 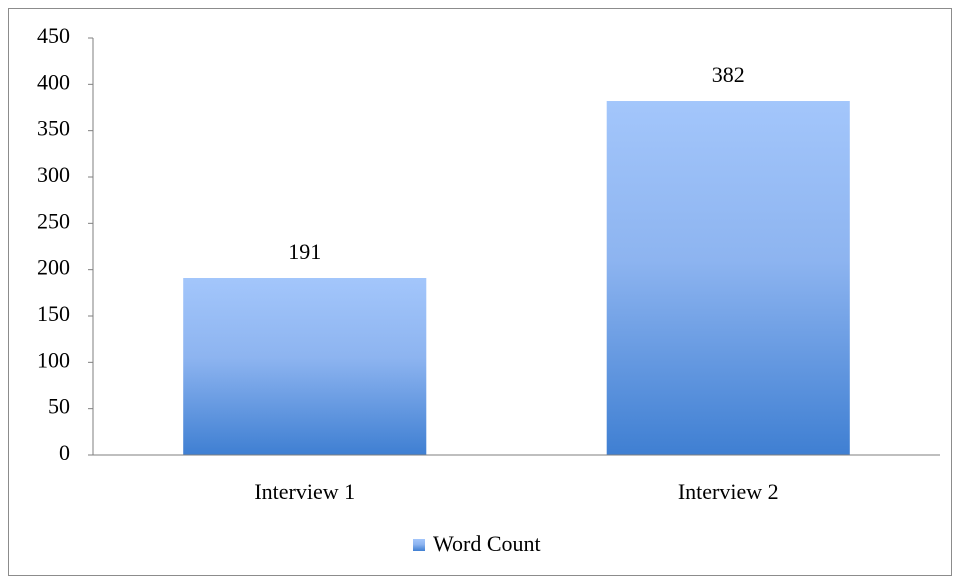 I want to click on y-tick-label: 250, so click(x=53, y=220).